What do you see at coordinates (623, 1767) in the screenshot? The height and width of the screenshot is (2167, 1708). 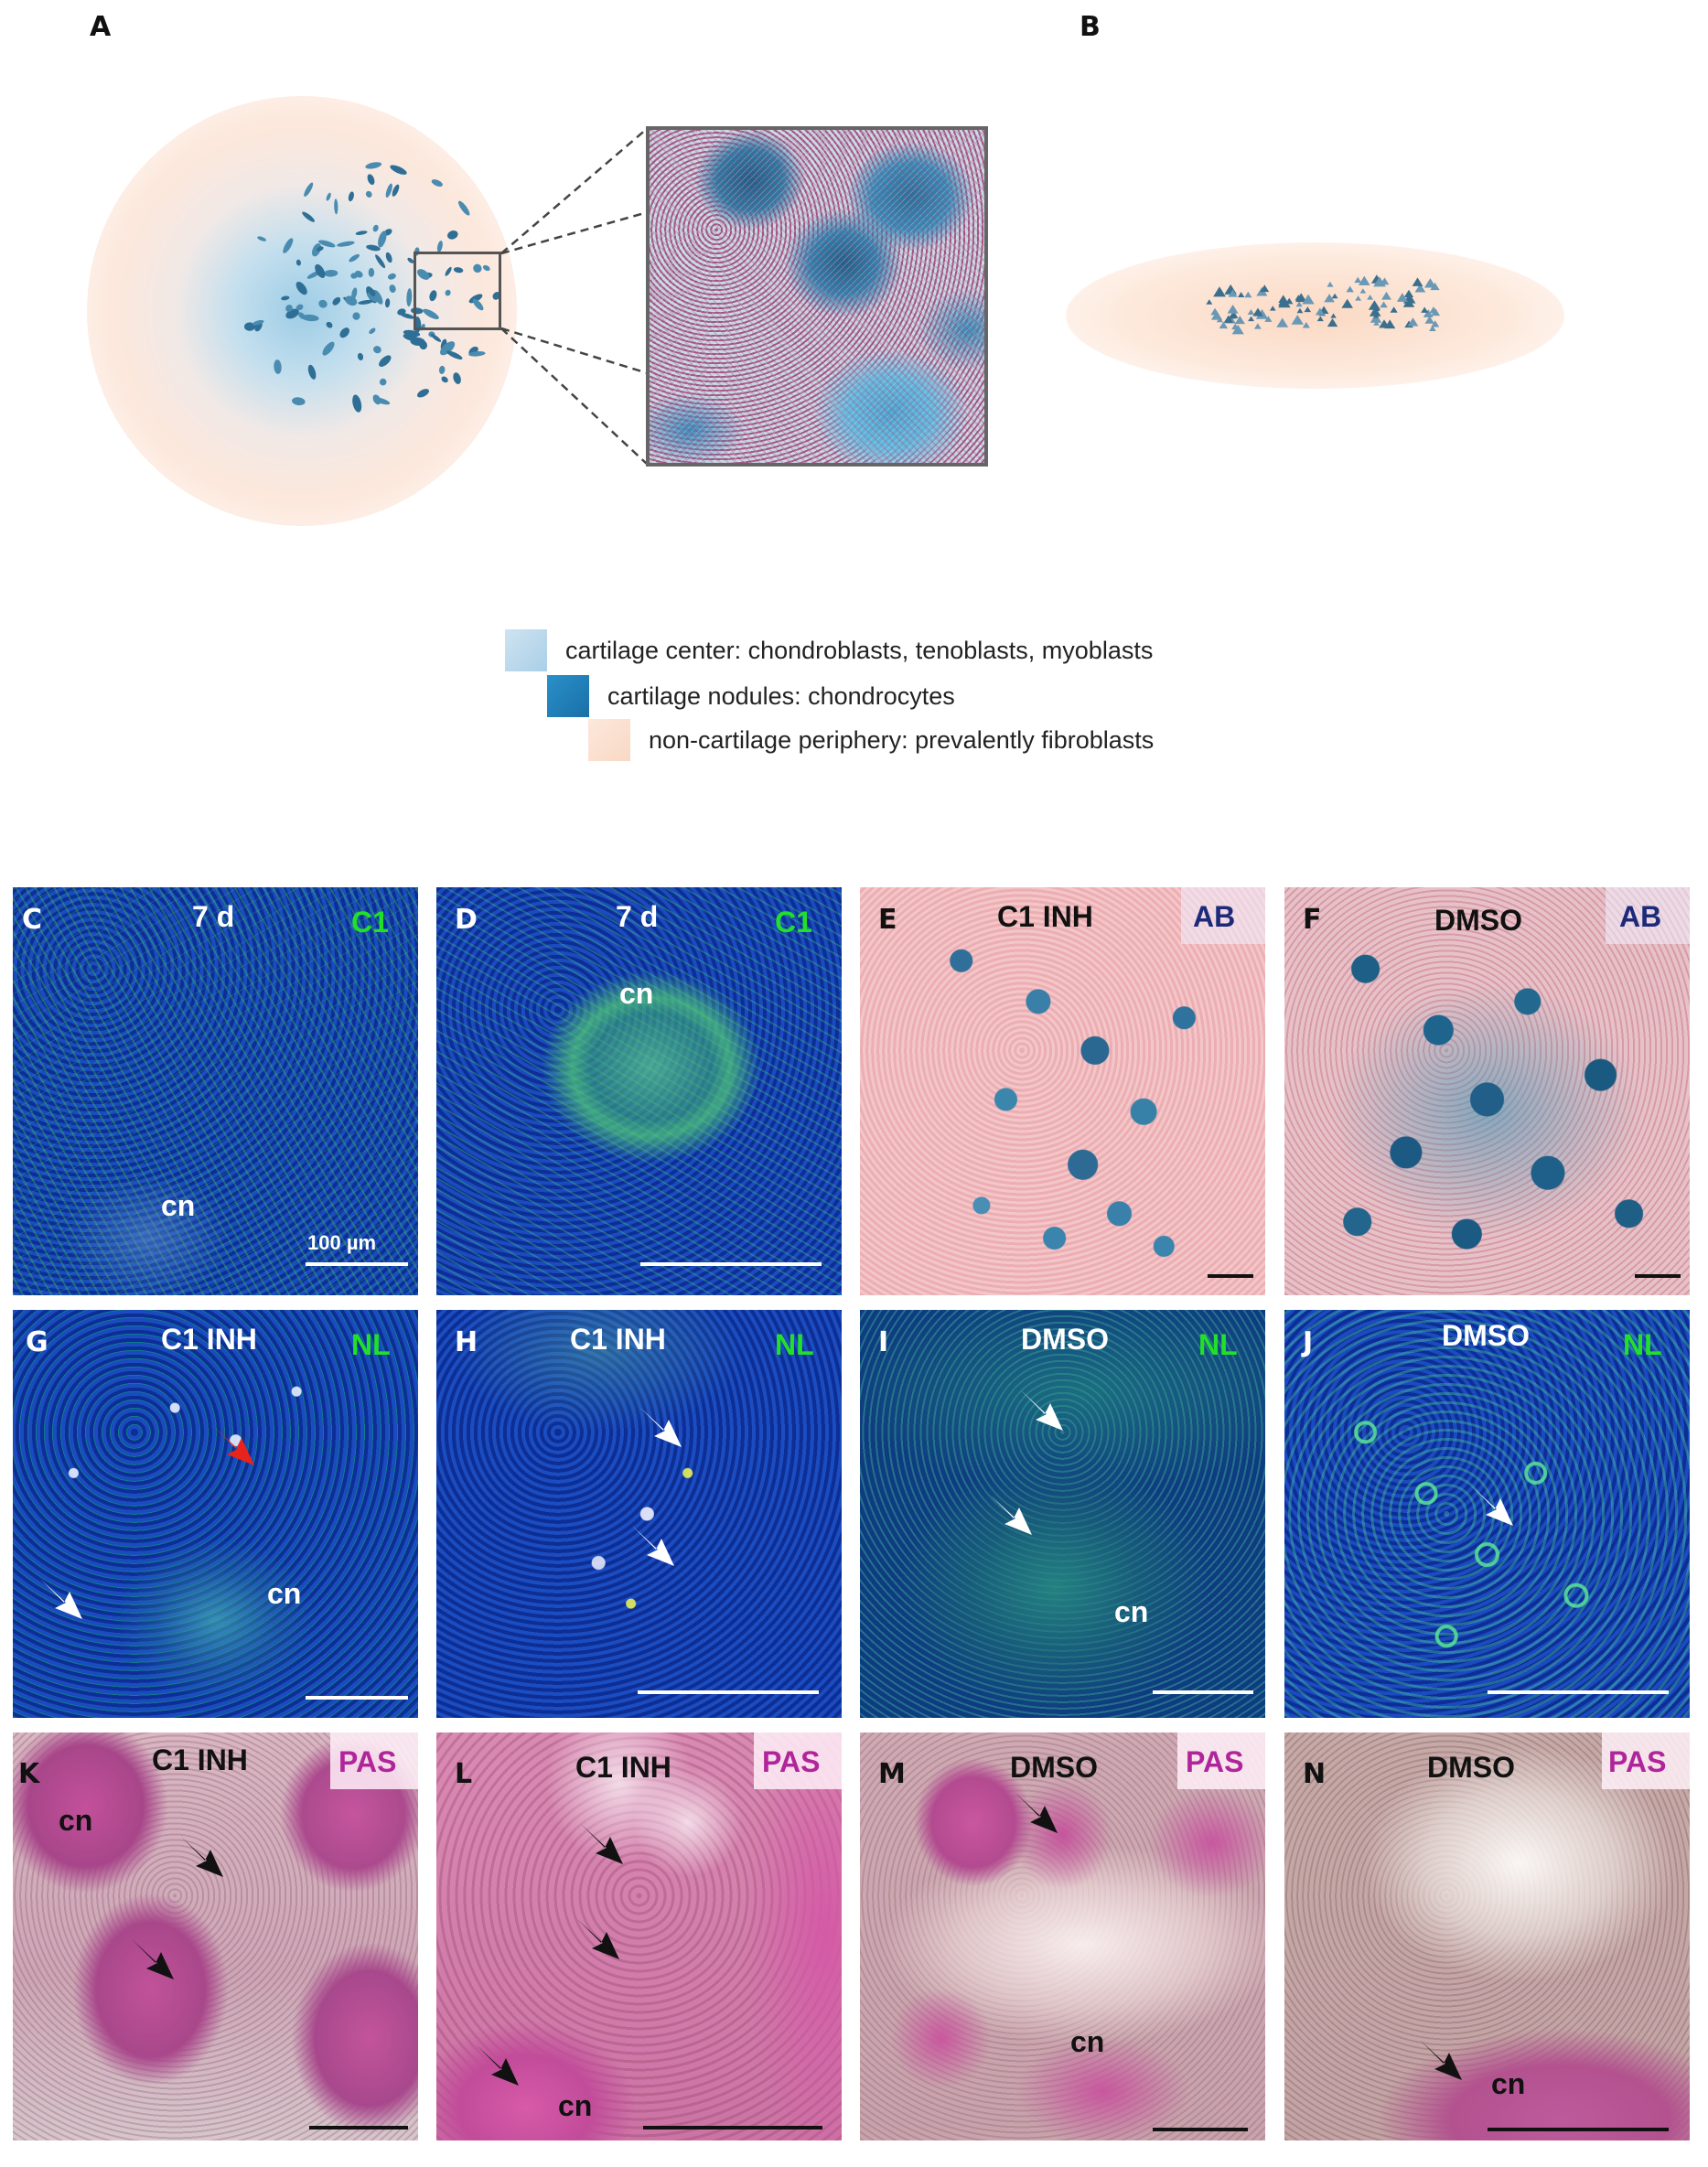 I see `panel-l-condition: C1 INH` at bounding box center [623, 1767].